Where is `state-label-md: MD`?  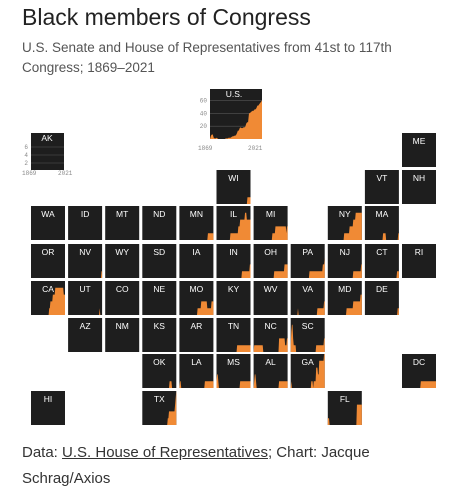
state-label-md: MD is located at coordinates (344, 289).